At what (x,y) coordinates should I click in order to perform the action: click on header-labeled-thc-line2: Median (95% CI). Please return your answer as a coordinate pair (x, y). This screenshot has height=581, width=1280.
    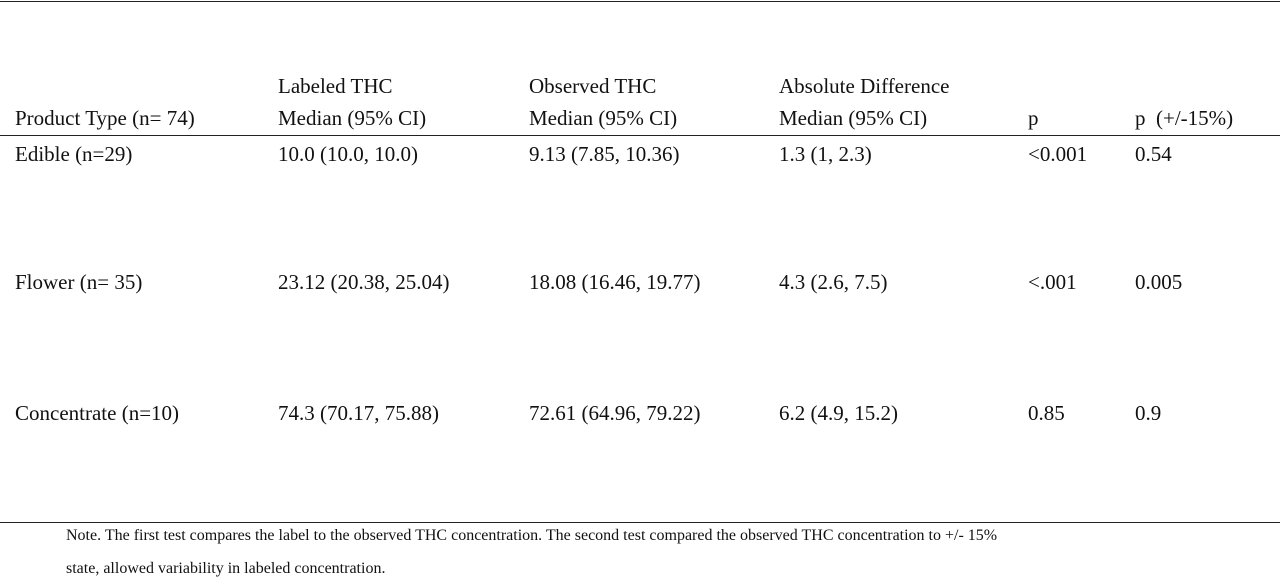
    Looking at the image, I should click on (352, 118).